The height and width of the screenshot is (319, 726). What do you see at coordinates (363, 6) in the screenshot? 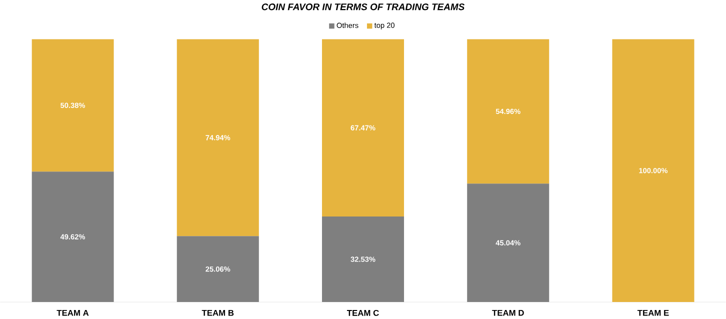
I see `chart-title: COIN FAVOR IN TERMS OF TRADING TEAMS` at bounding box center [363, 6].